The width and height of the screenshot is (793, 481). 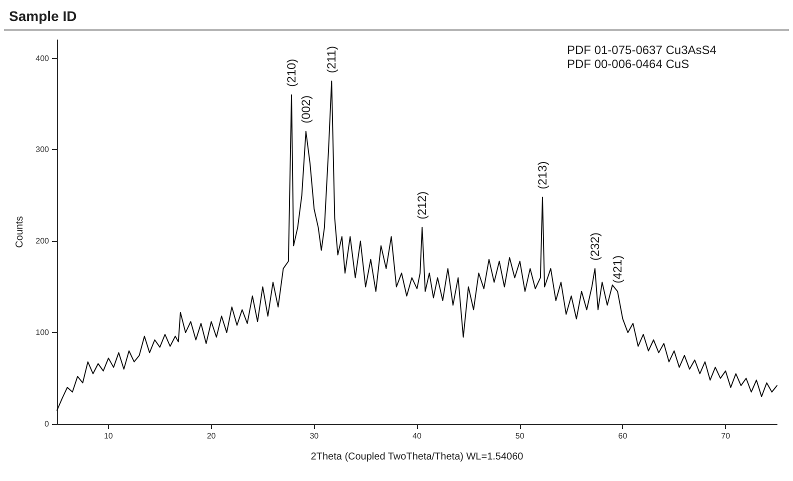 What do you see at coordinates (315, 436) in the screenshot?
I see `x-tick-label: 30` at bounding box center [315, 436].